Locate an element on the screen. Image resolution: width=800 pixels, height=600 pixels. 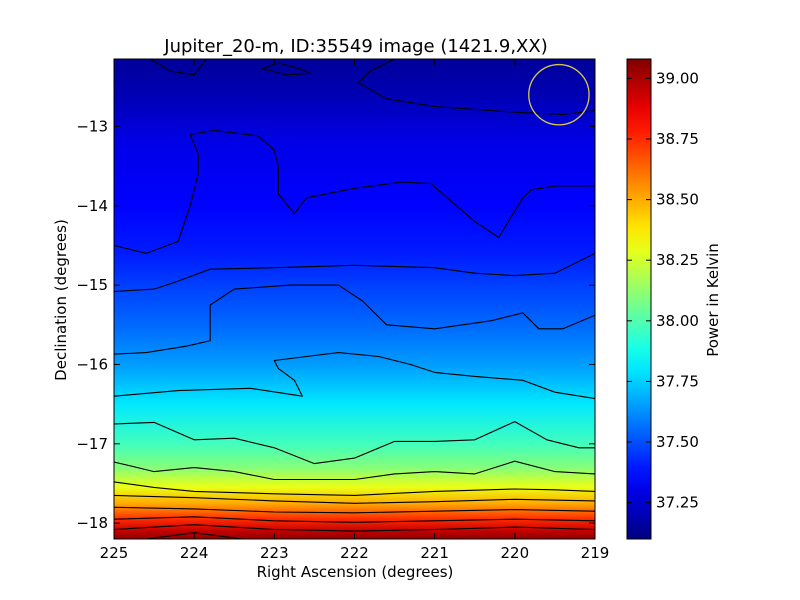
x-tick-label: 224 is located at coordinates (194, 553).